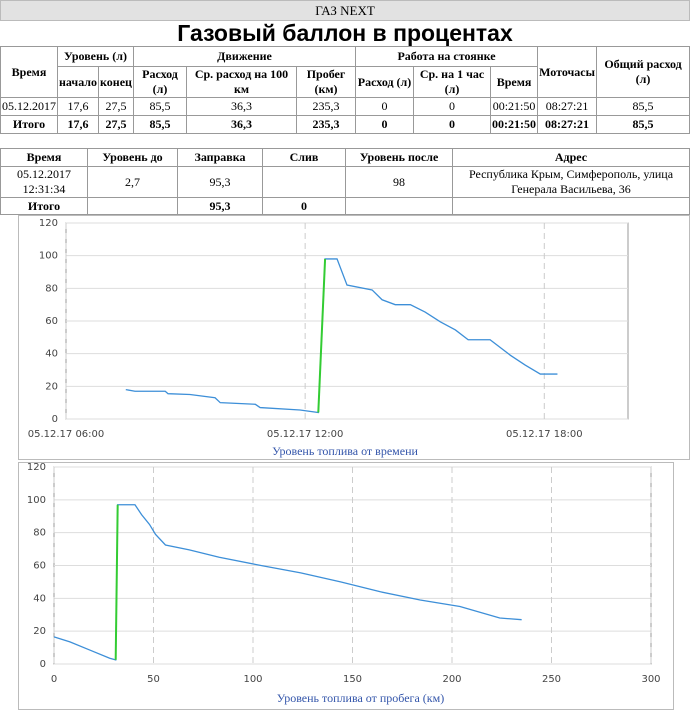 The height and width of the screenshot is (710, 690). What do you see at coordinates (132, 182) in the screenshot?
I see `table-cell: 2,7` at bounding box center [132, 182].